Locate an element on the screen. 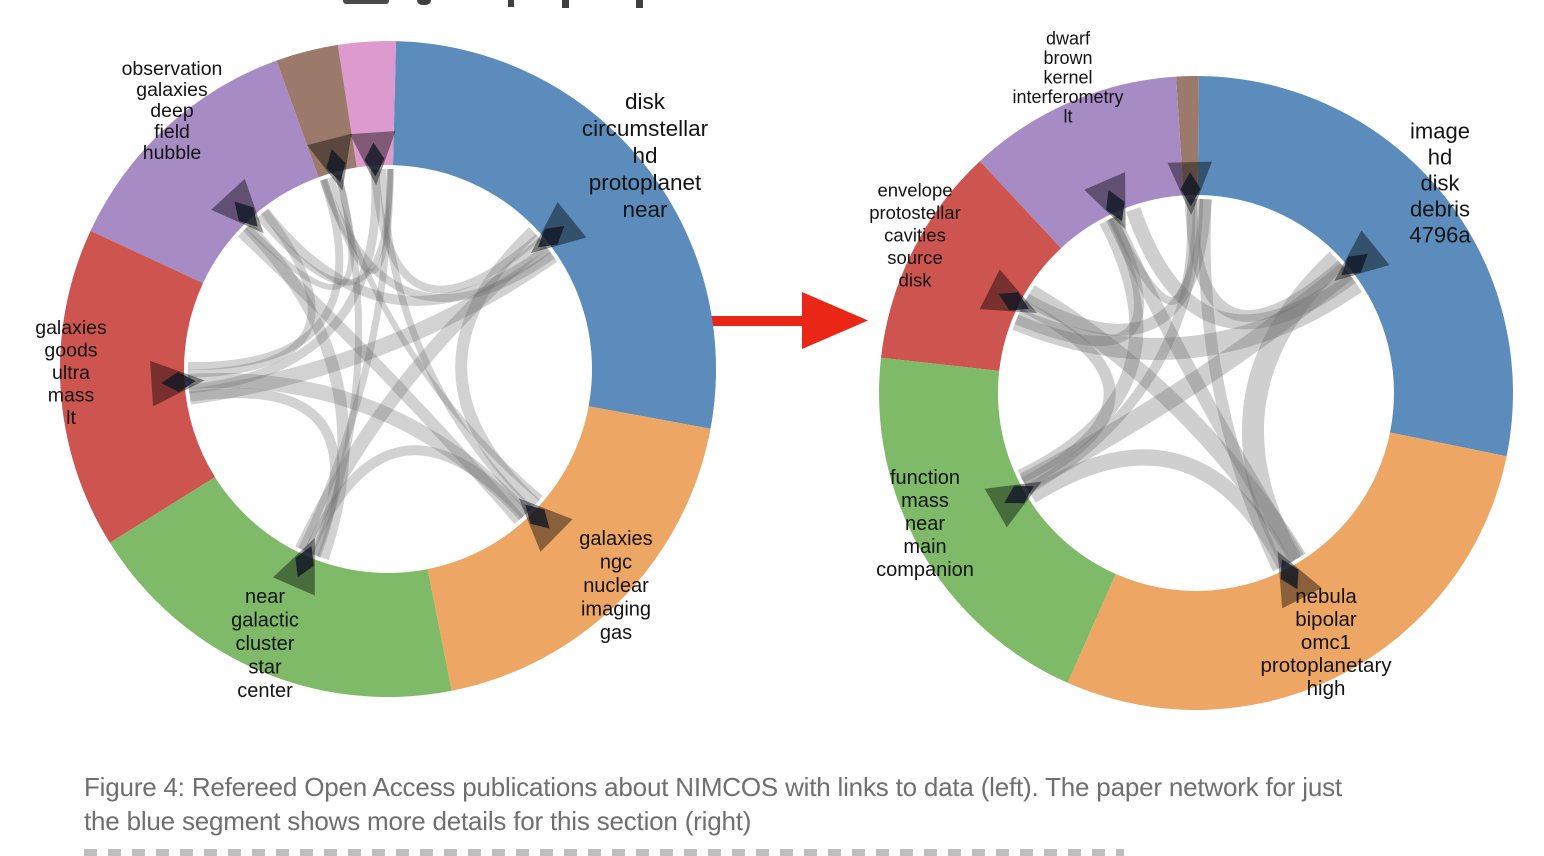 Image resolution: width=1544 pixels, height=856 pixels. segment-label-red: galaxies goods ultra mass lt is located at coordinates (71, 373).